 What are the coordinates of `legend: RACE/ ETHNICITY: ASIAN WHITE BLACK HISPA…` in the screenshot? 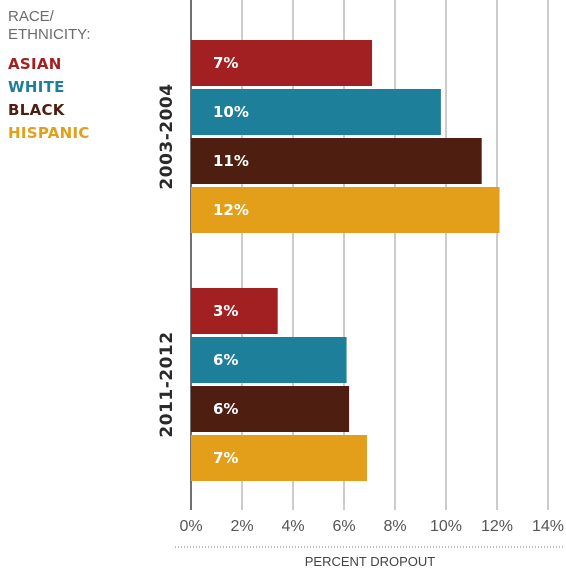 It's located at (49, 76).